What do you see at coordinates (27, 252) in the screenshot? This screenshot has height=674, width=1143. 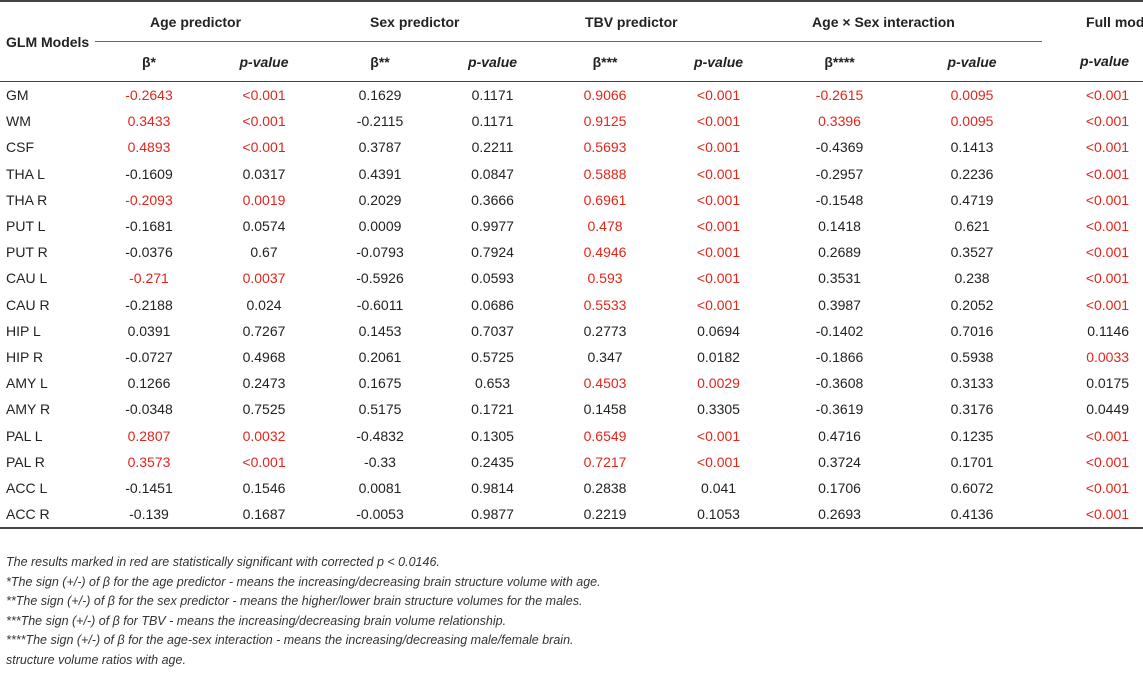 I see `row-label: PUT R` at bounding box center [27, 252].